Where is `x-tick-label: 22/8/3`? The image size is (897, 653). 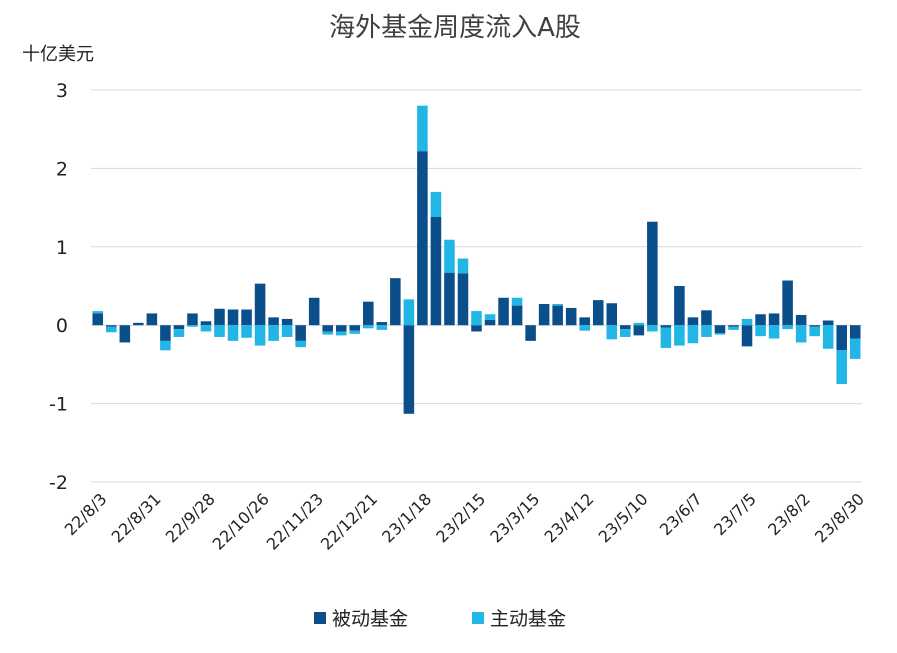
x-tick-label: 22/8/3 is located at coordinates (86, 514).